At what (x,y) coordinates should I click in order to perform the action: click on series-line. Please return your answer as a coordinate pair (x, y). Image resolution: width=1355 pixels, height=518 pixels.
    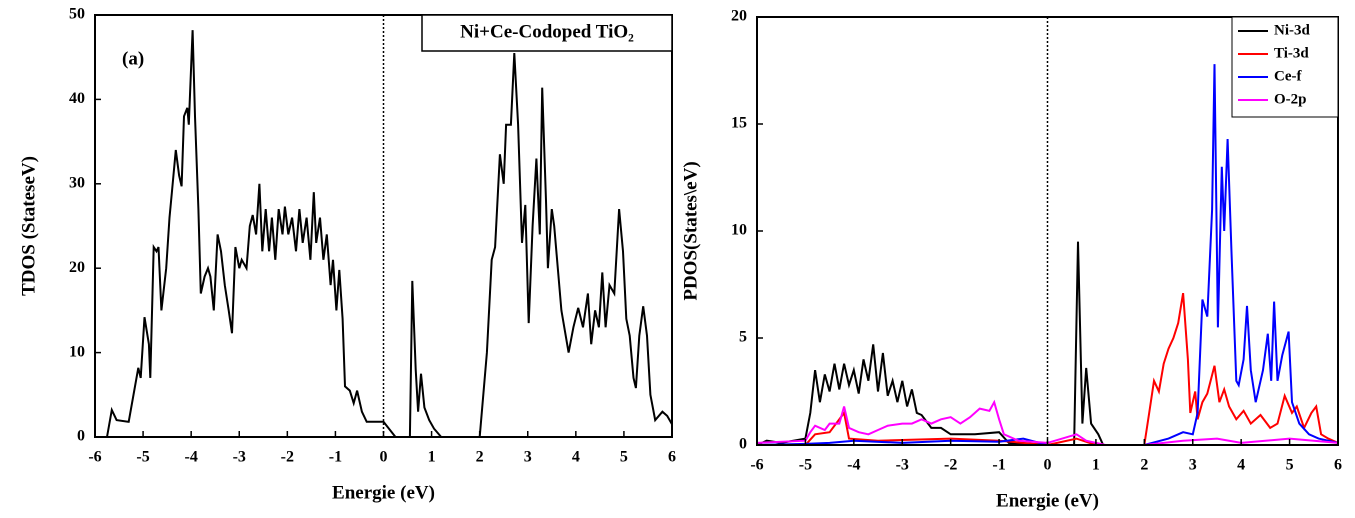
    Looking at the image, I should click on (1048, 369).